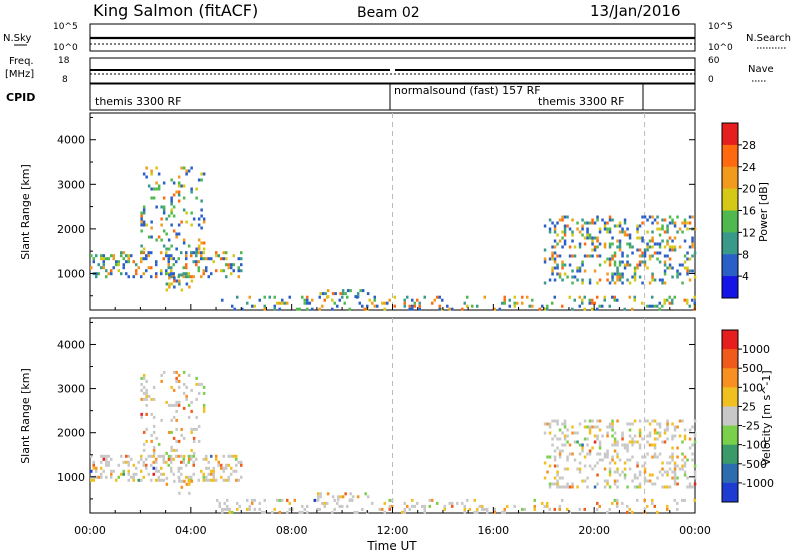  I want to click on colorbar-tick-label: 4, so click(745, 276).